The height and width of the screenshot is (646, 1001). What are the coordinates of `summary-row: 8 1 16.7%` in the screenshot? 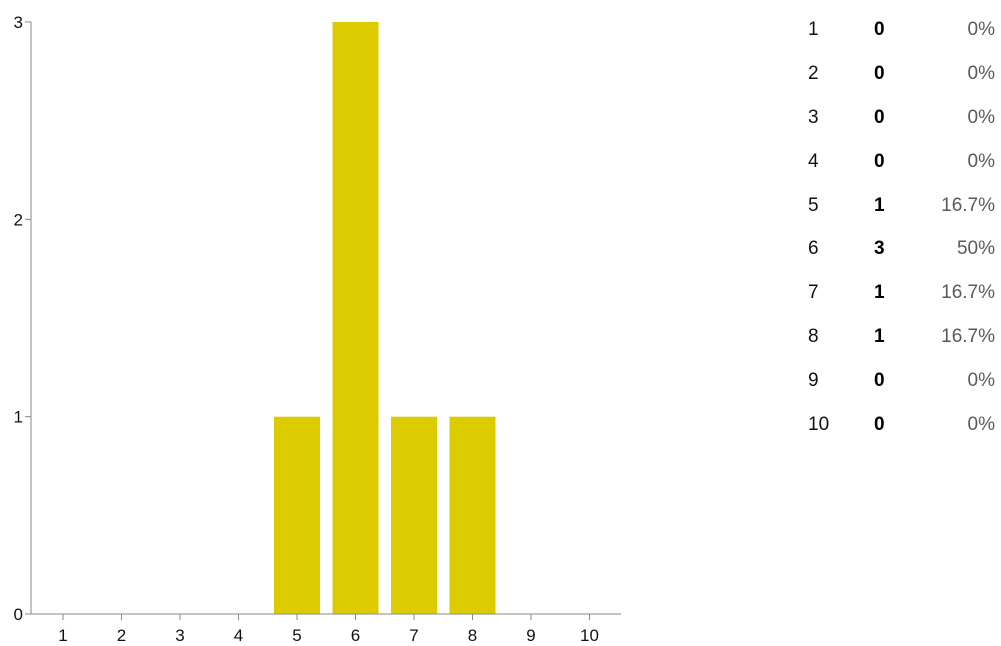 It's located at (900, 337).